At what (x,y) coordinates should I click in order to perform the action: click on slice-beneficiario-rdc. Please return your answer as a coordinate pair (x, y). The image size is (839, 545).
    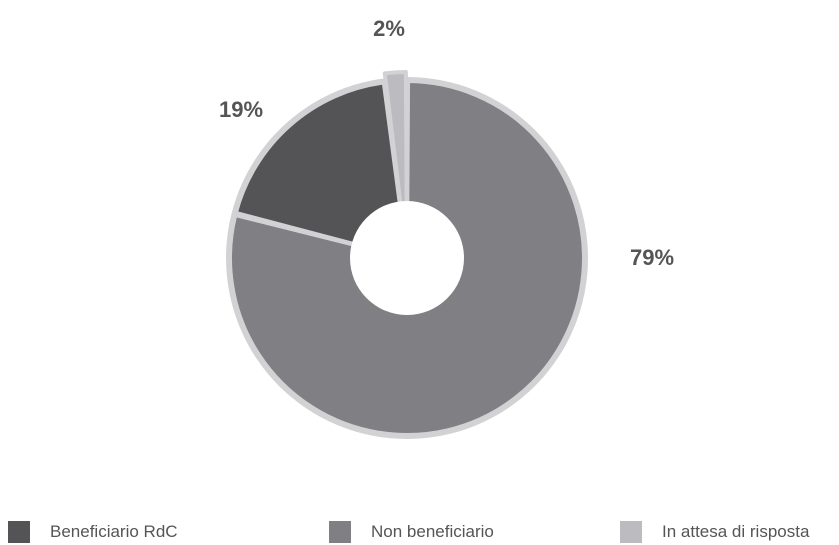
    Looking at the image, I should click on (321, 170).